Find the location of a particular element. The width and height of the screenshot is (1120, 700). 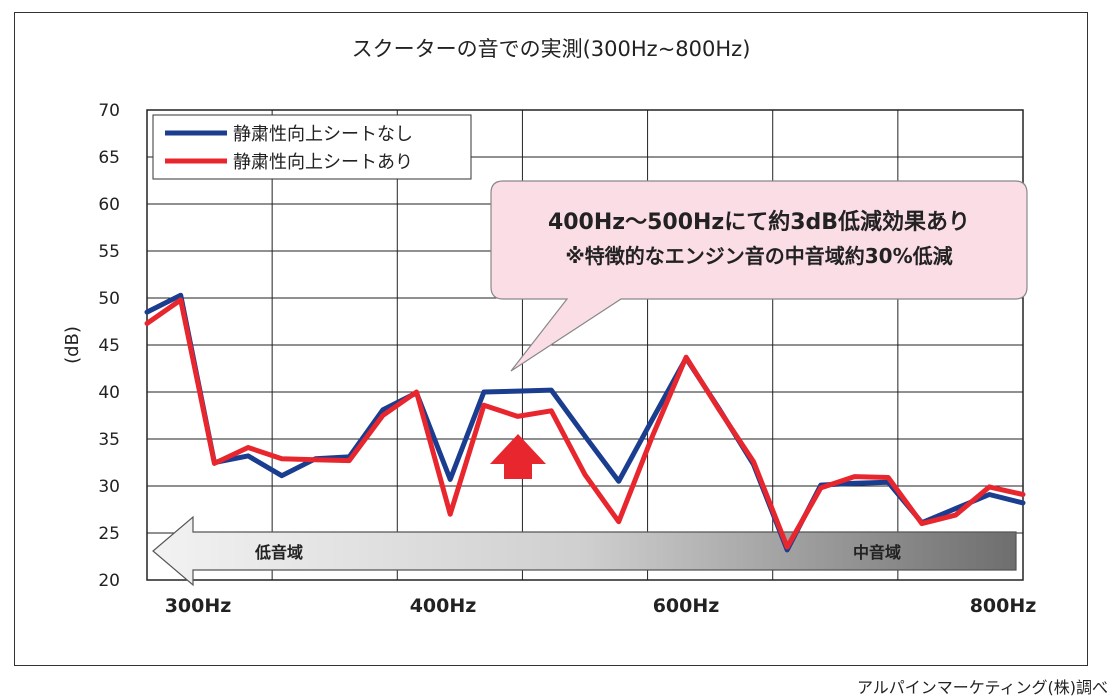

y-tick-label: 45 is located at coordinates (109, 346).